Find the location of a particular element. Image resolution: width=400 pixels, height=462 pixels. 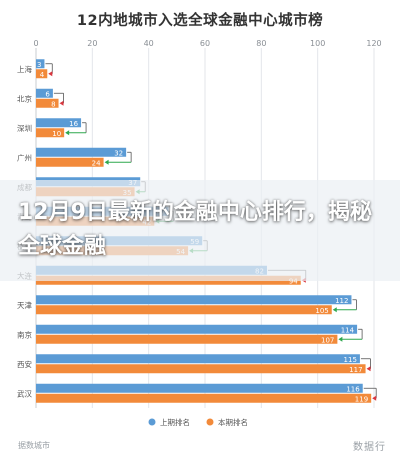

legend-label-previous: 上期排名 is located at coordinates (175, 422).